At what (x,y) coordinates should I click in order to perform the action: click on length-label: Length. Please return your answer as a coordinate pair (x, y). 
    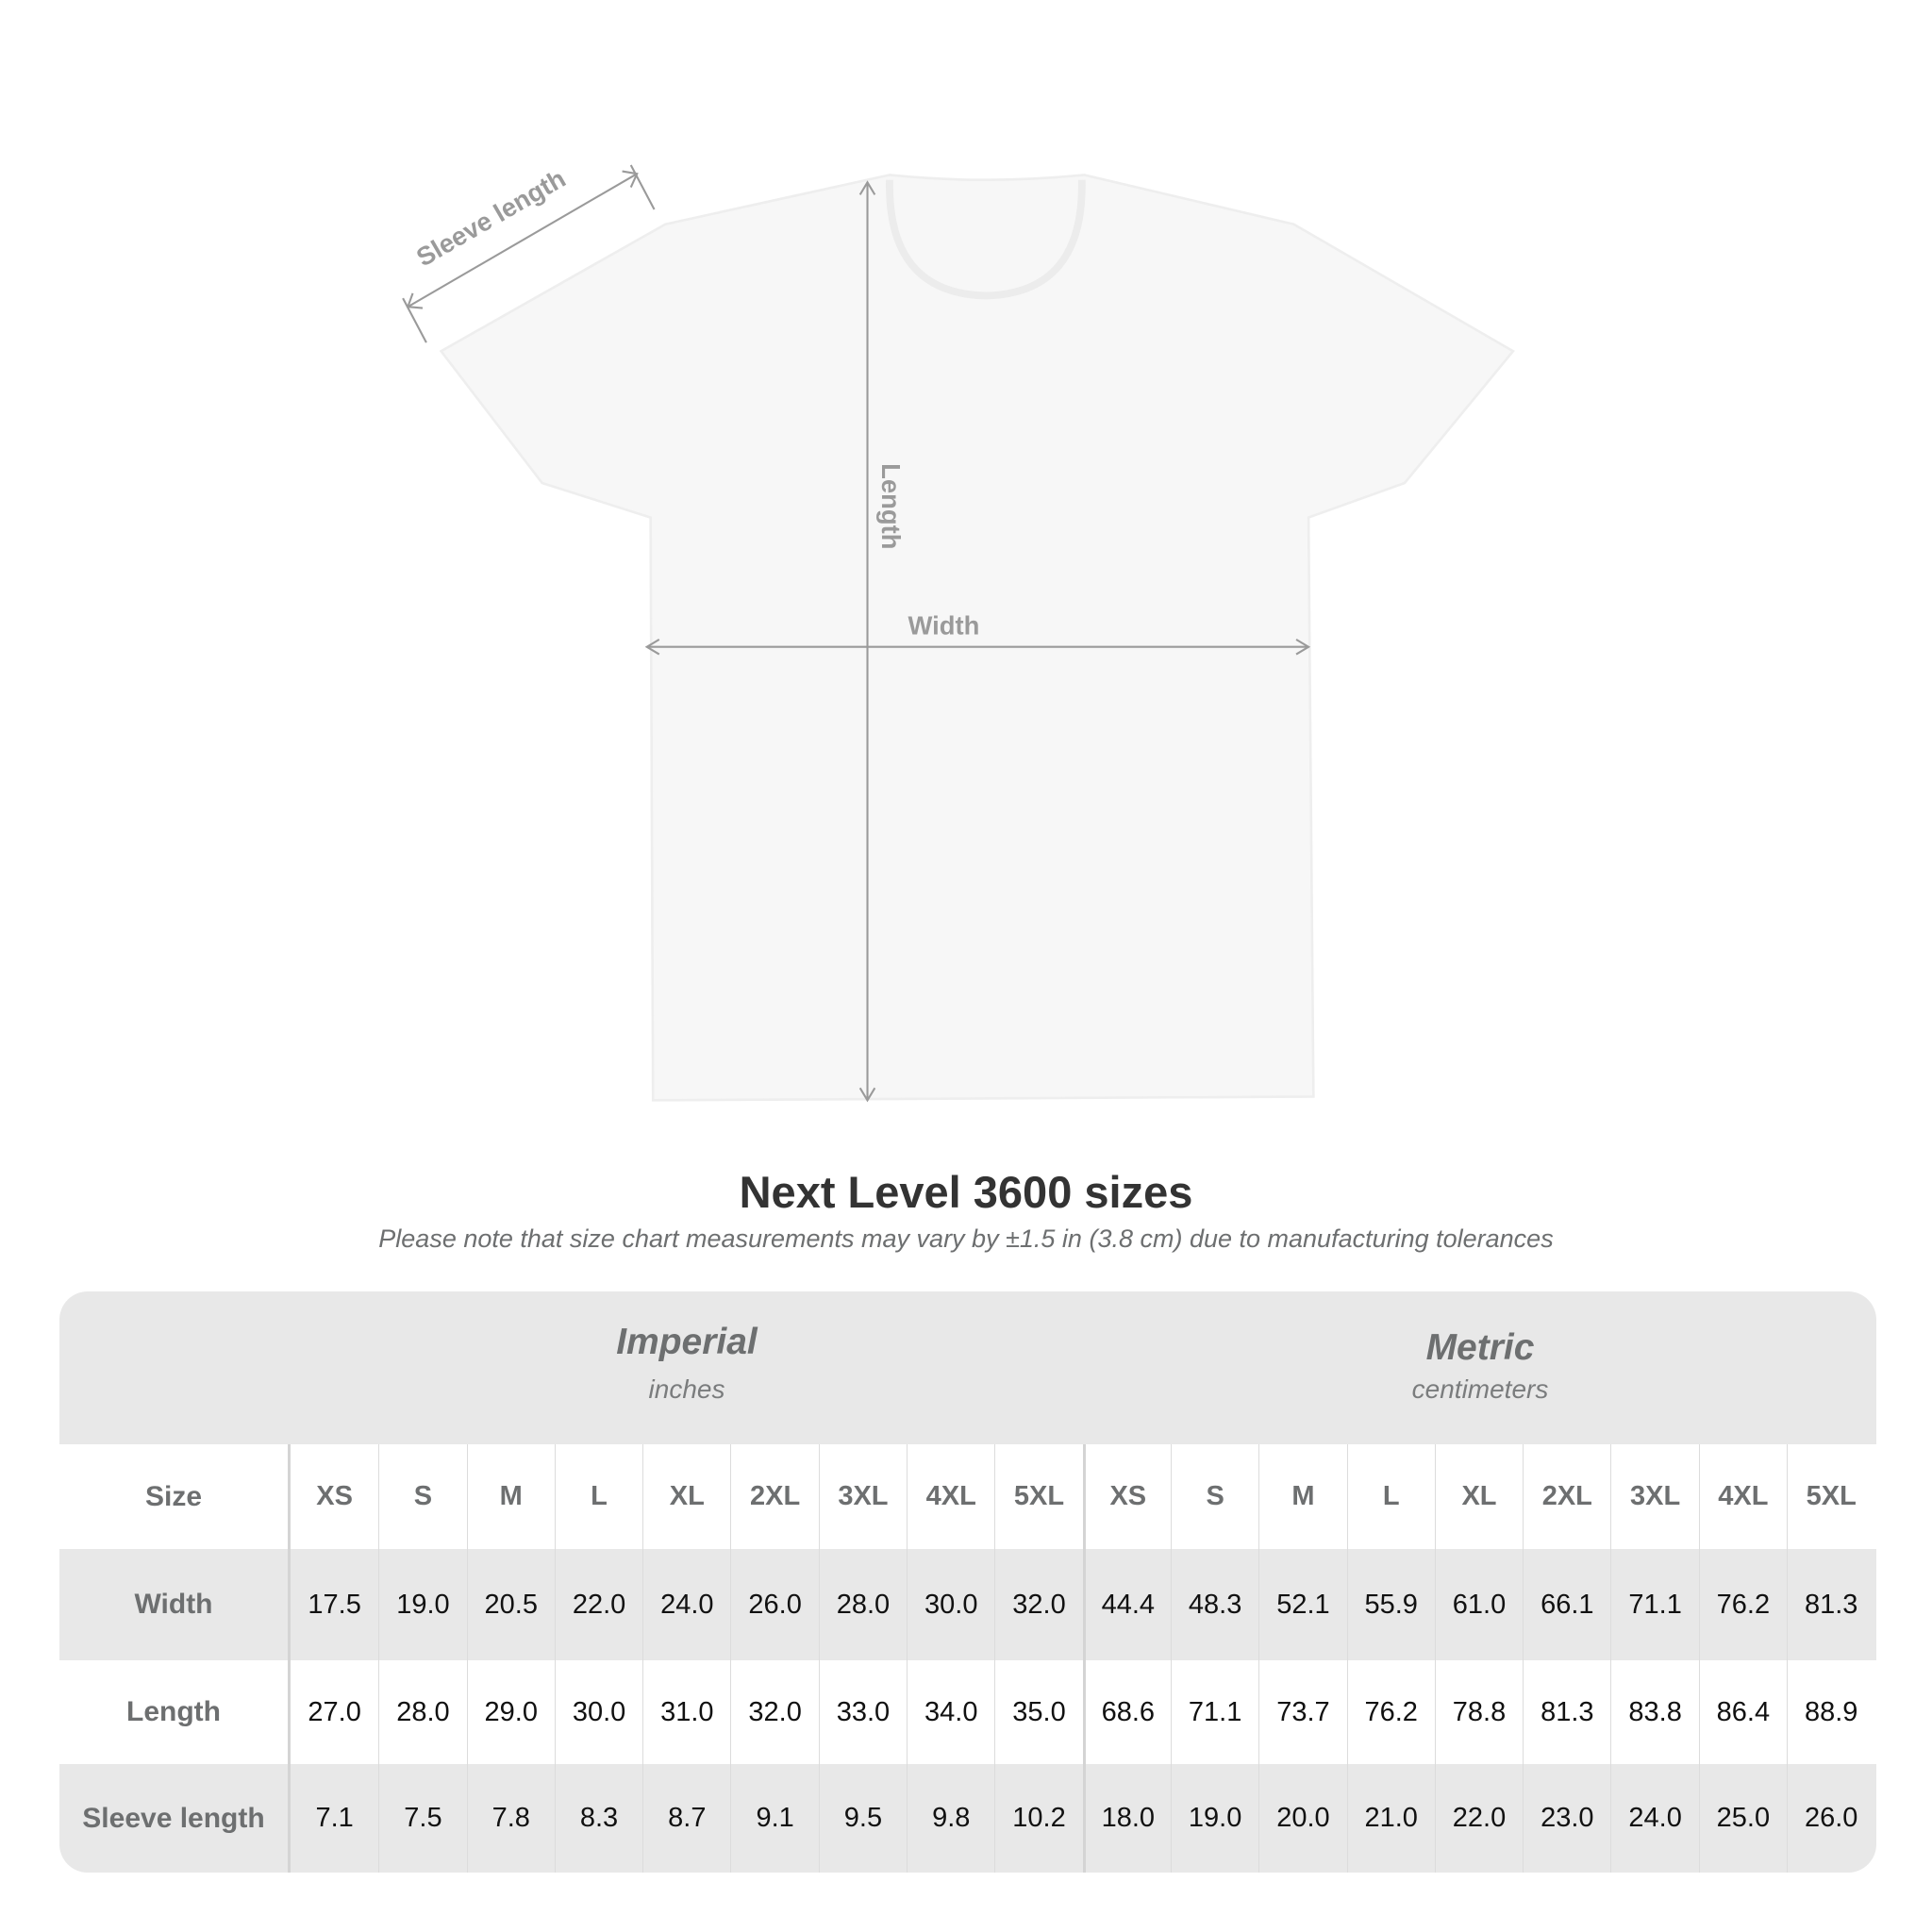
    Looking at the image, I should click on (891, 506).